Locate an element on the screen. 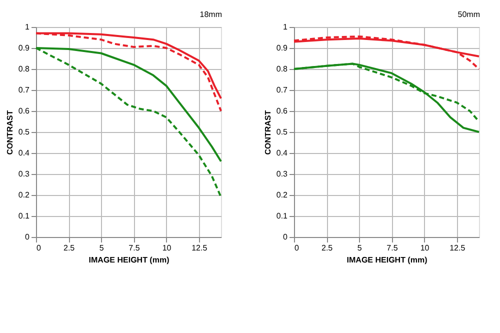 This screenshot has width=500, height=333. chart-title: 18mm is located at coordinates (211, 14).